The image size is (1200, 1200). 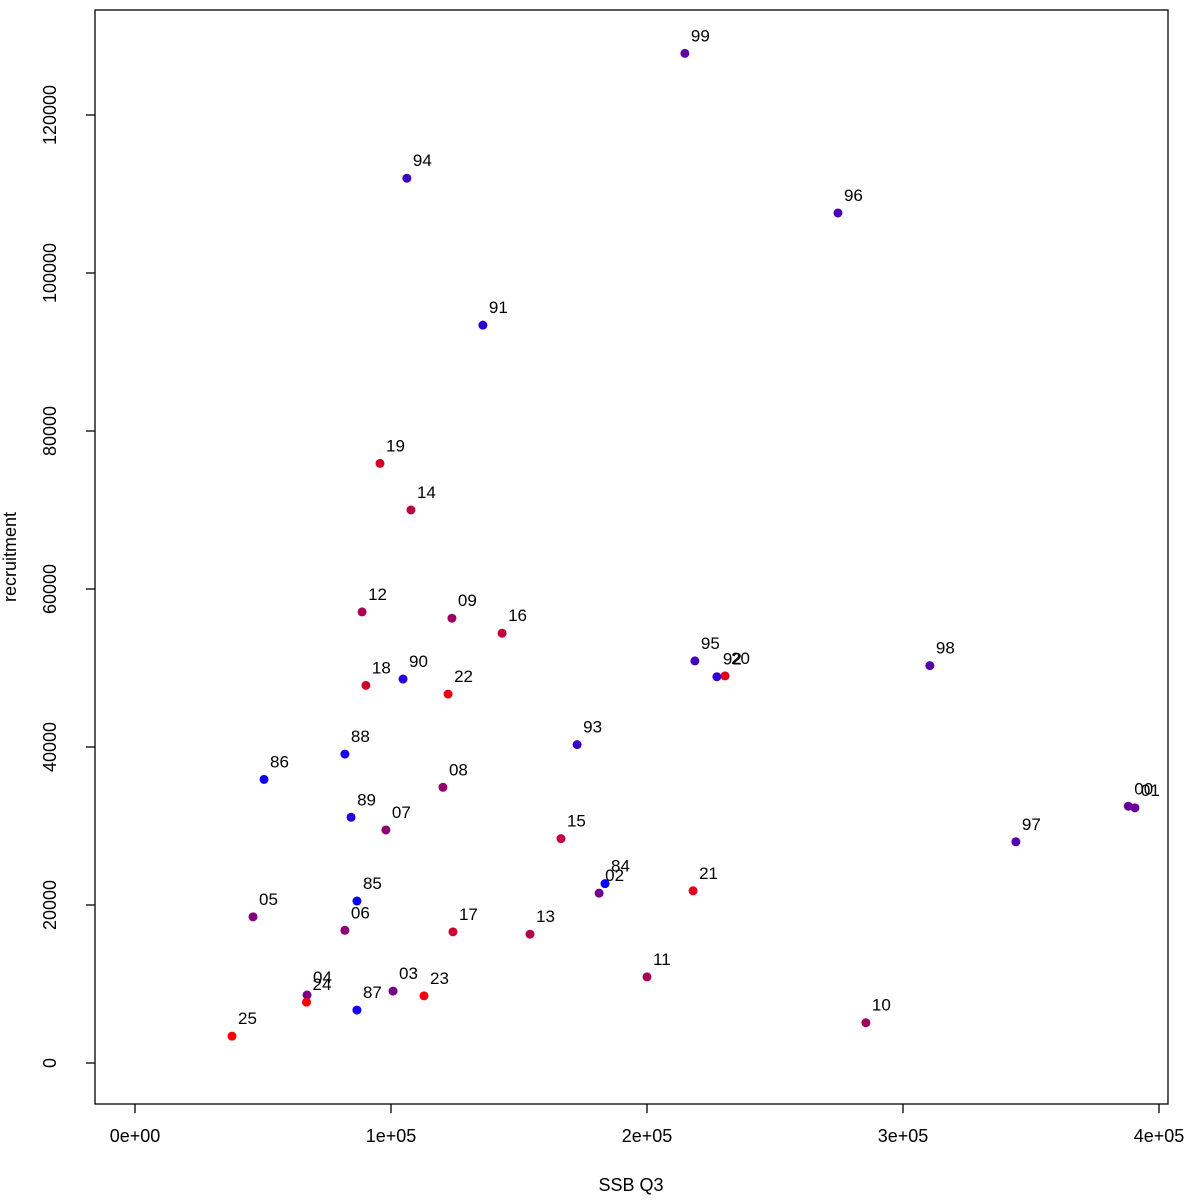 What do you see at coordinates (50, 431) in the screenshot?
I see `y-axis-tick-label: 80000` at bounding box center [50, 431].